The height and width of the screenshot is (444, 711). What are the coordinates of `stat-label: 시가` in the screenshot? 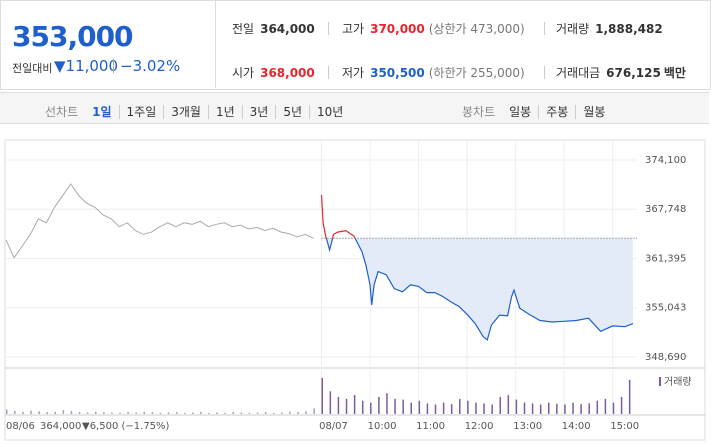 It's located at (243, 73).